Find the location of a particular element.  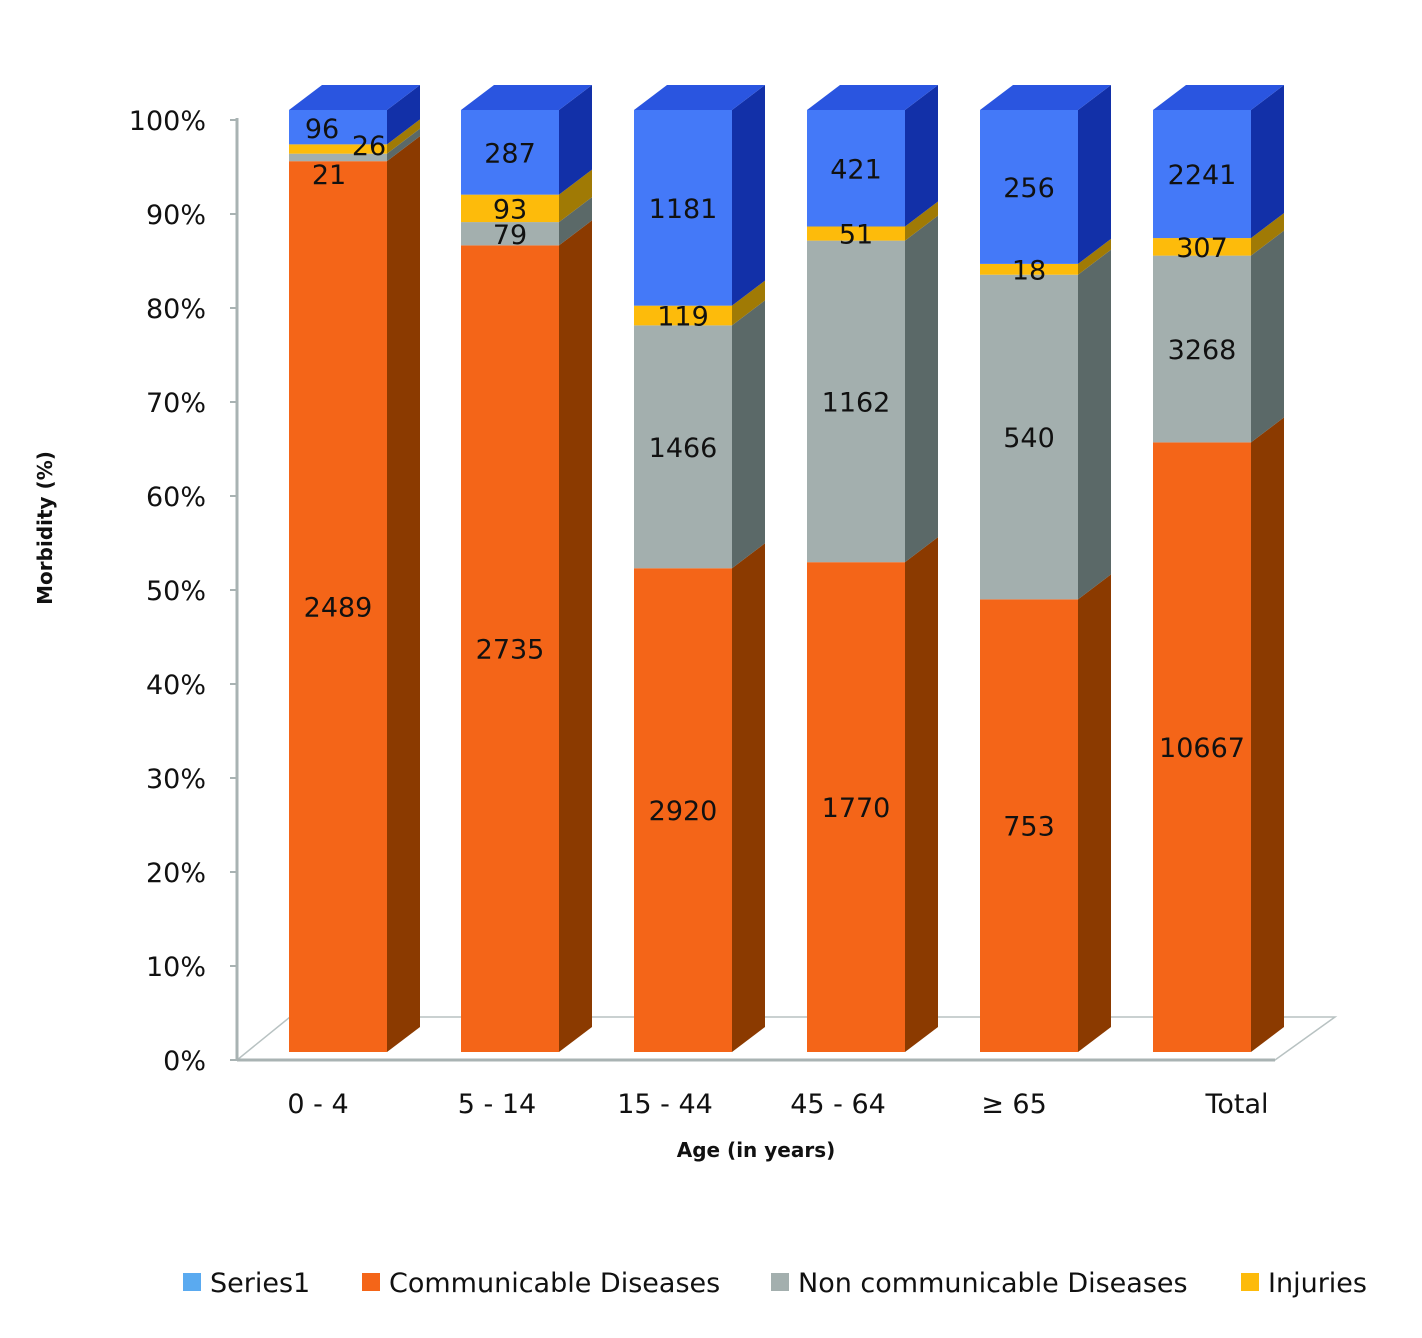

data-label: 3268 is located at coordinates (1202, 350).